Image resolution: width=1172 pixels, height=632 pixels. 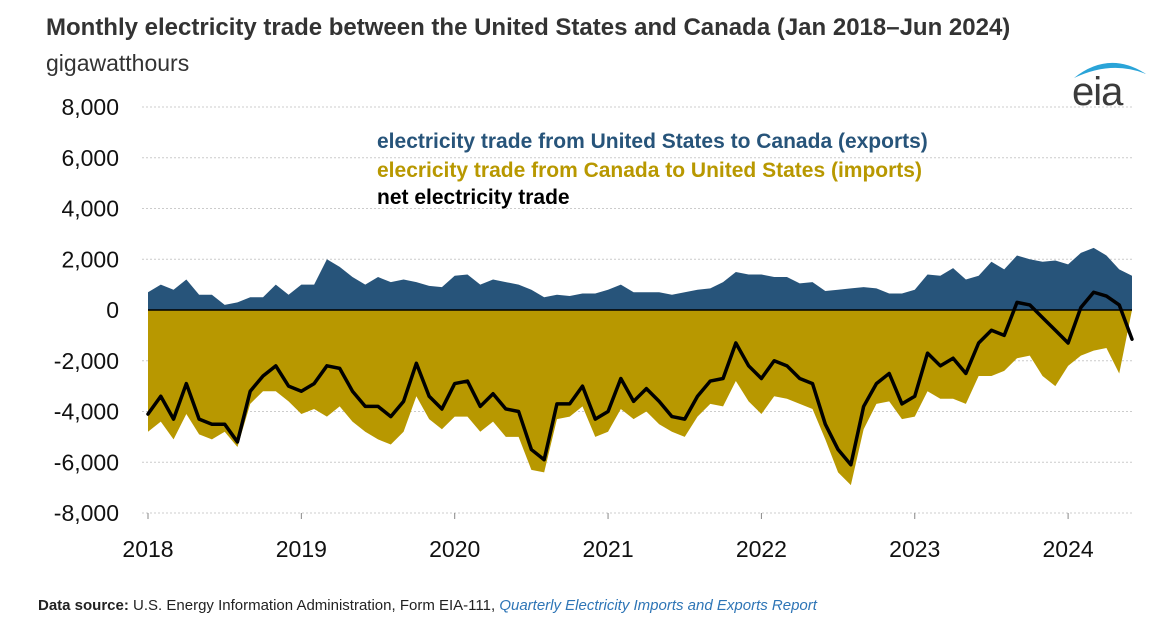 What do you see at coordinates (454, 549) in the screenshot?
I see `x-tick-label: 2020` at bounding box center [454, 549].